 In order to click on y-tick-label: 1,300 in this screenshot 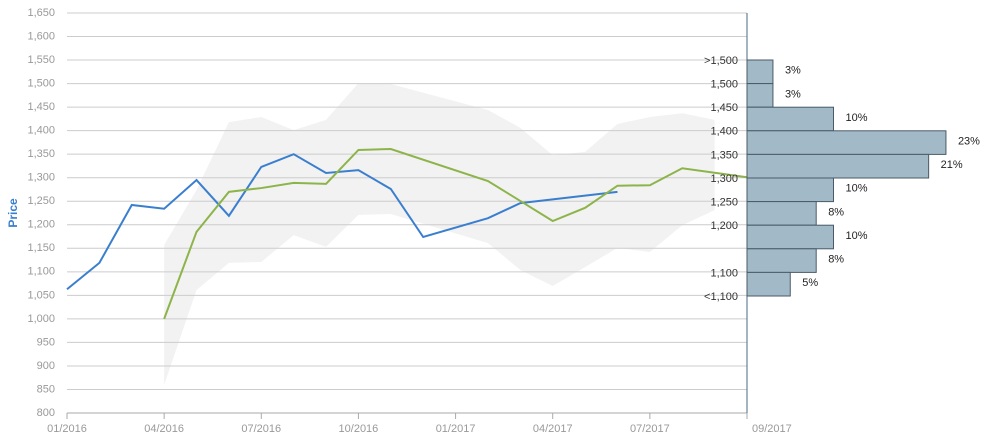, I will do `click(41, 178)`.